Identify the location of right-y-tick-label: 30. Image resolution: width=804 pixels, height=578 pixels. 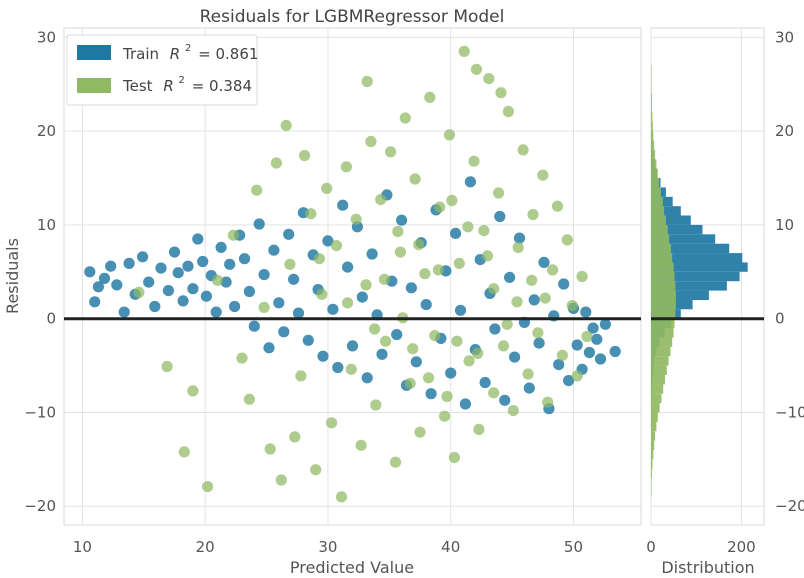
(784, 37).